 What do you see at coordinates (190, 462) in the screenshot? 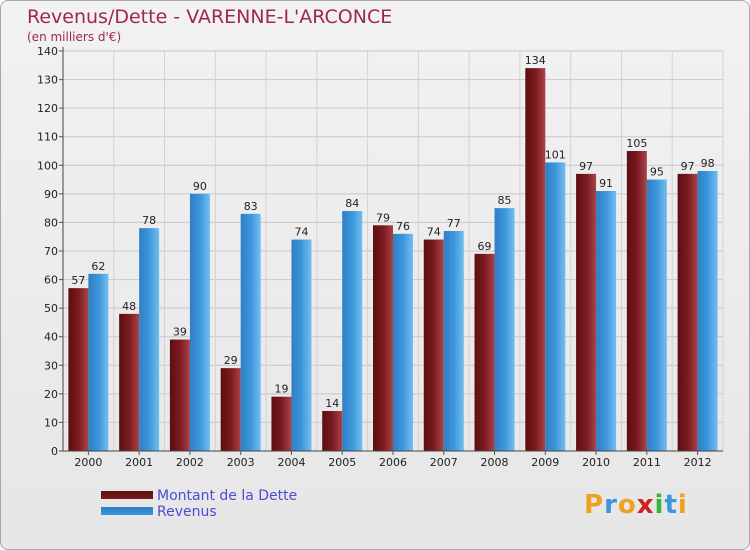
I see `xtick-label-2002: 2002` at bounding box center [190, 462].